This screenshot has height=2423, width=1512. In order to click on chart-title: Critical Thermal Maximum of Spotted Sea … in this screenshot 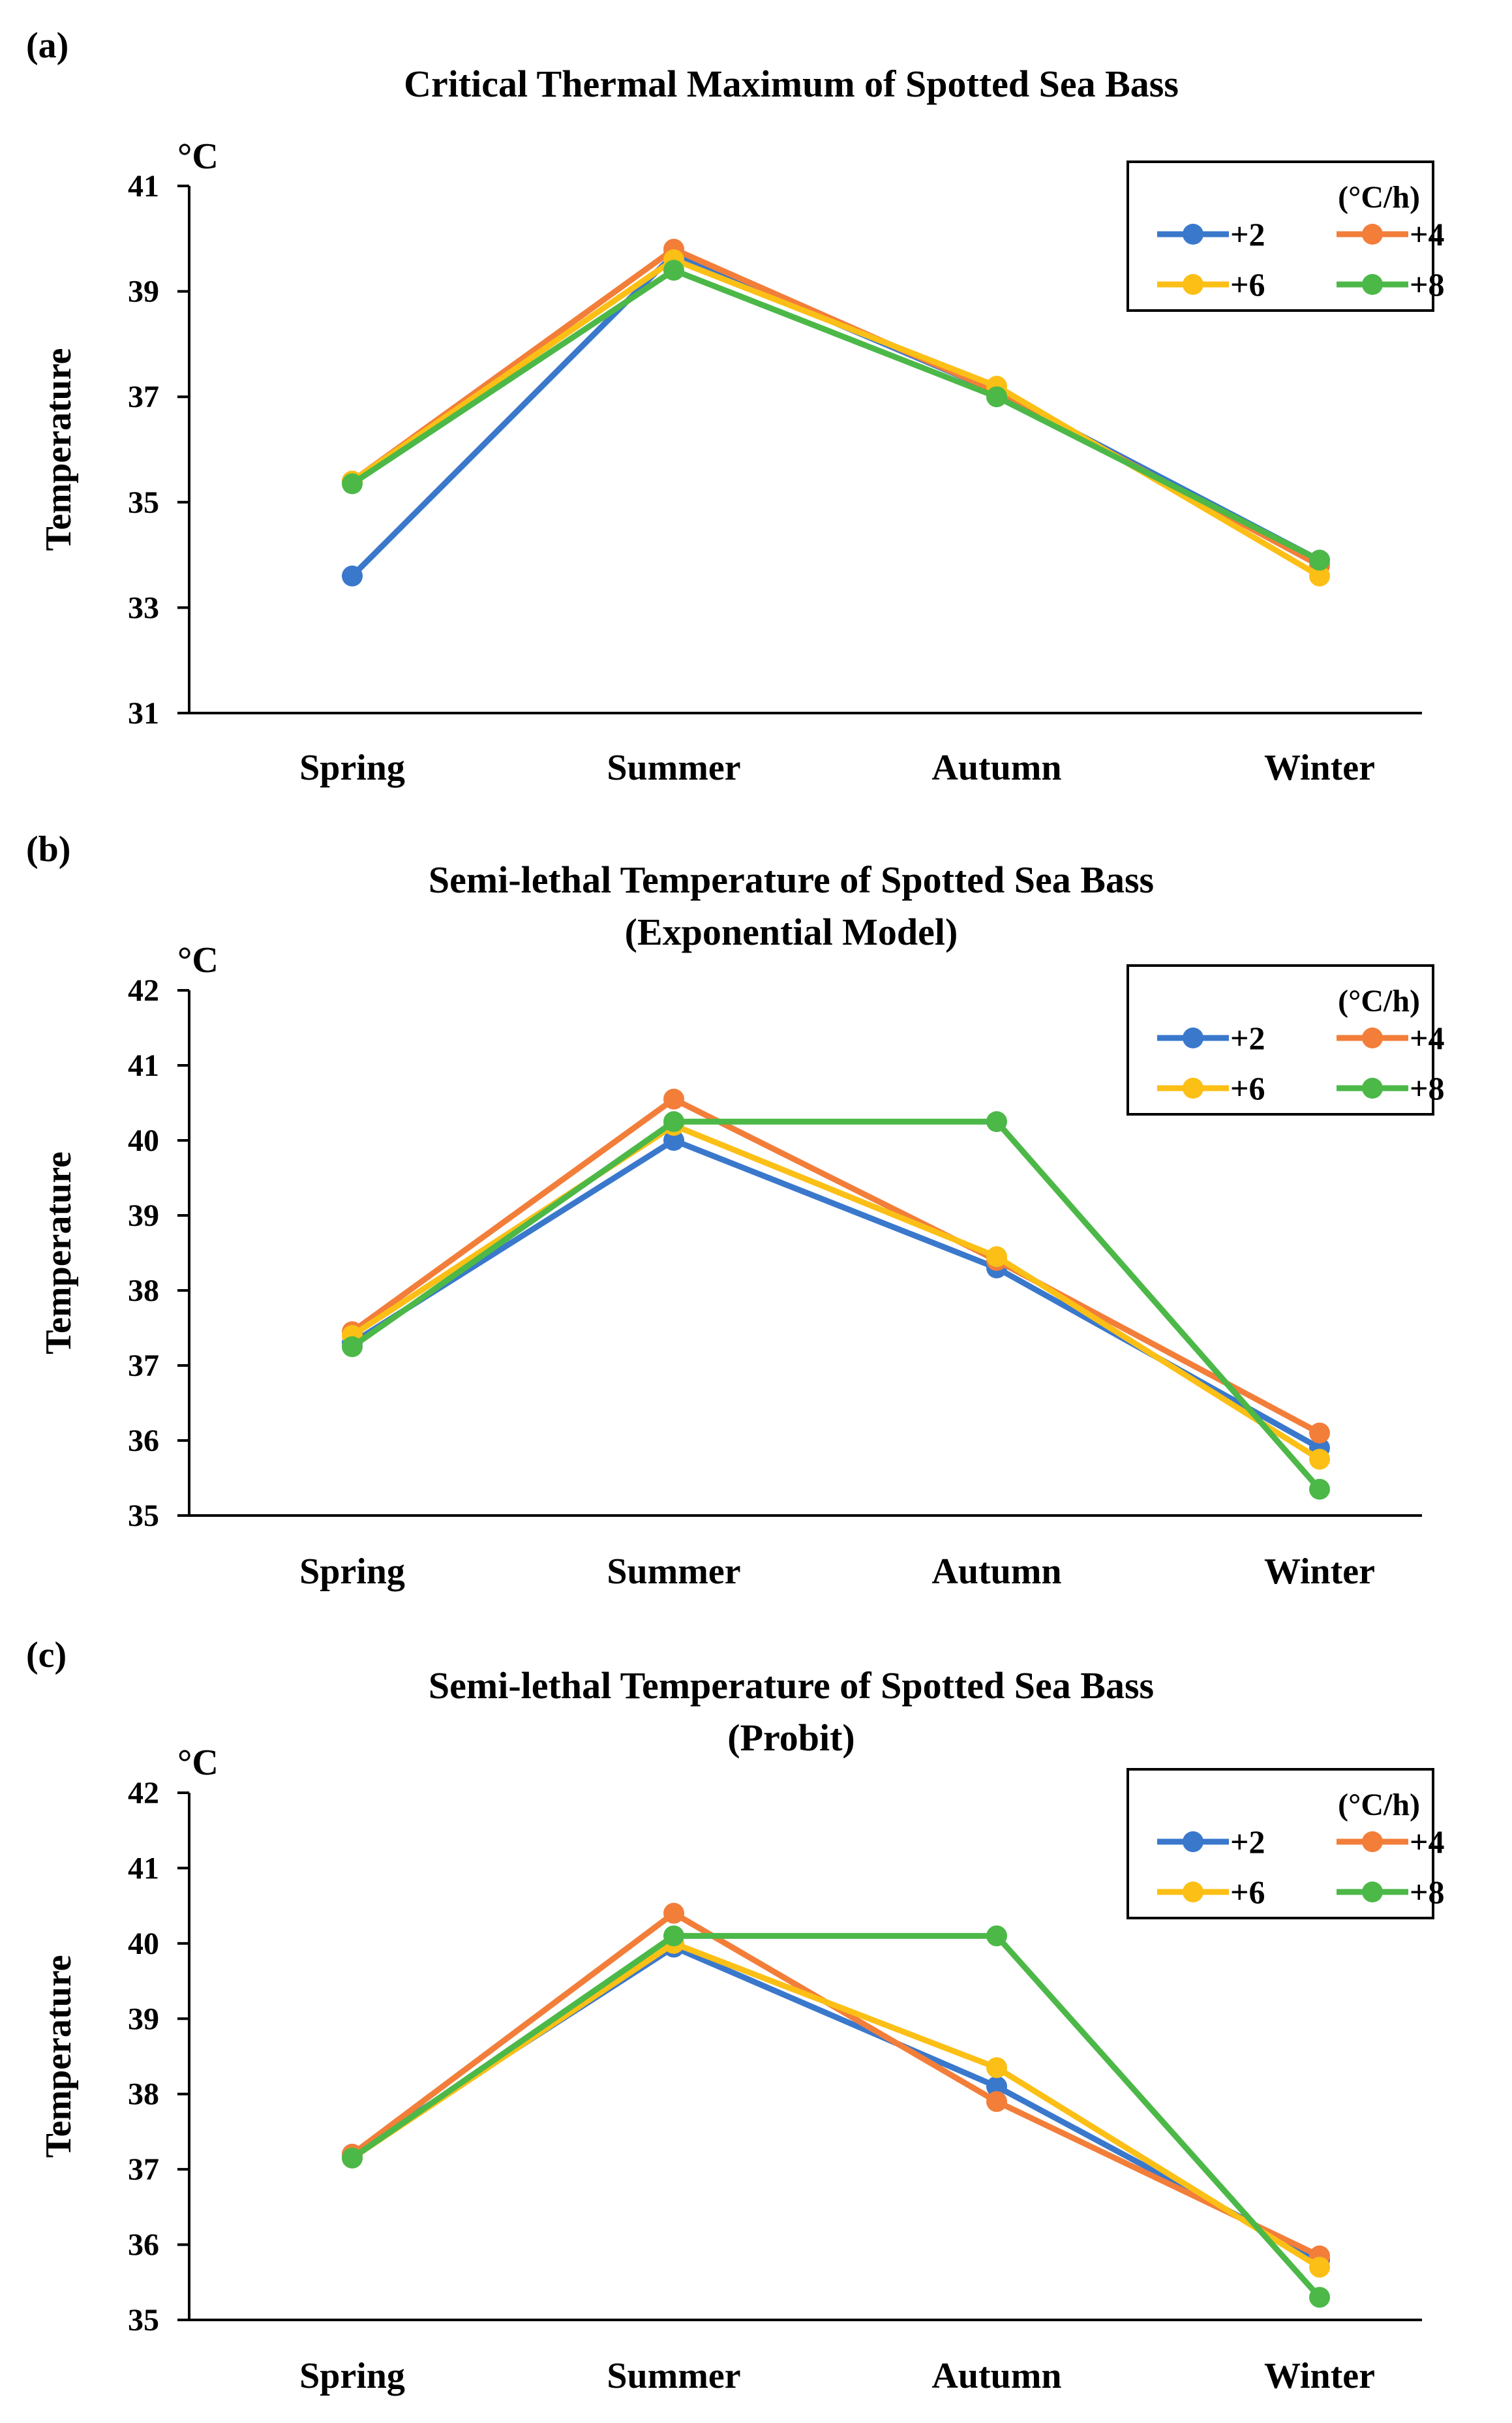, I will do `click(791, 84)`.